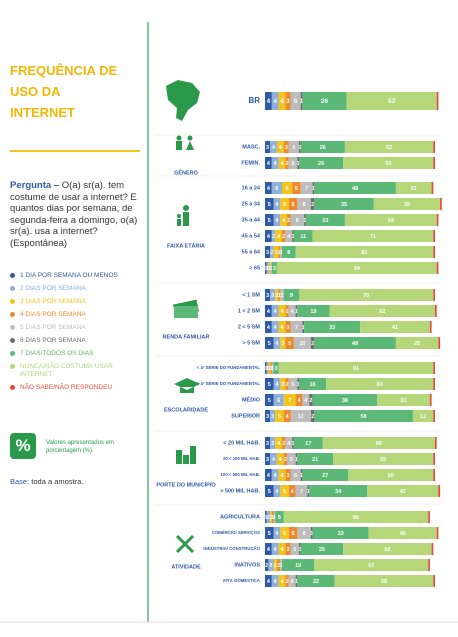 This screenshot has width=458, height=637. I want to click on legend-label: 2 DIAS POR SEMANA, so click(53, 288).